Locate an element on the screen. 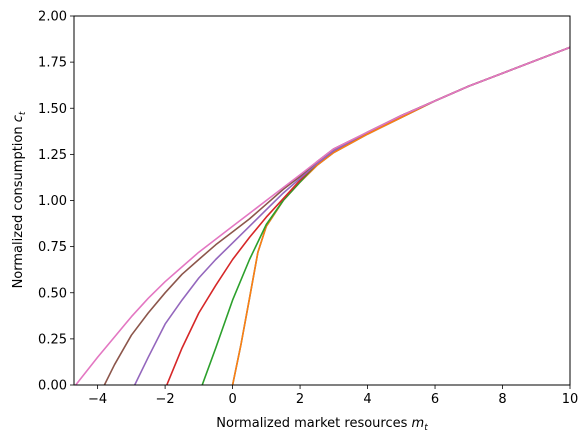 The height and width of the screenshot is (441, 588). y-tick-label: 0.50 is located at coordinates (52, 293).